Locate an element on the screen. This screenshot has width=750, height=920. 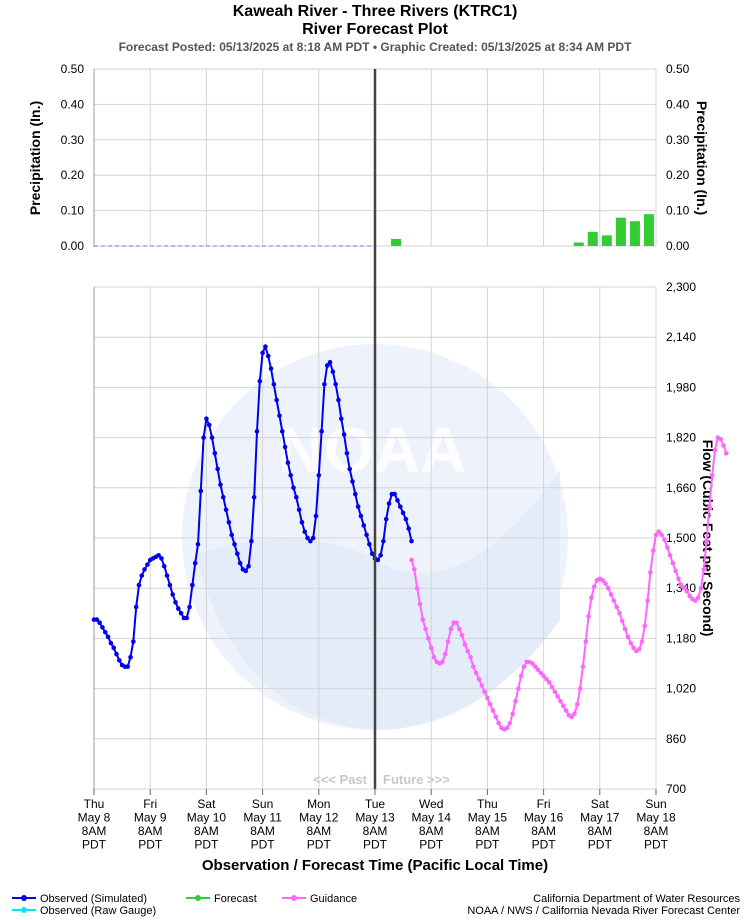
flow-tick-label: 1,660 is located at coordinates (681, 488).